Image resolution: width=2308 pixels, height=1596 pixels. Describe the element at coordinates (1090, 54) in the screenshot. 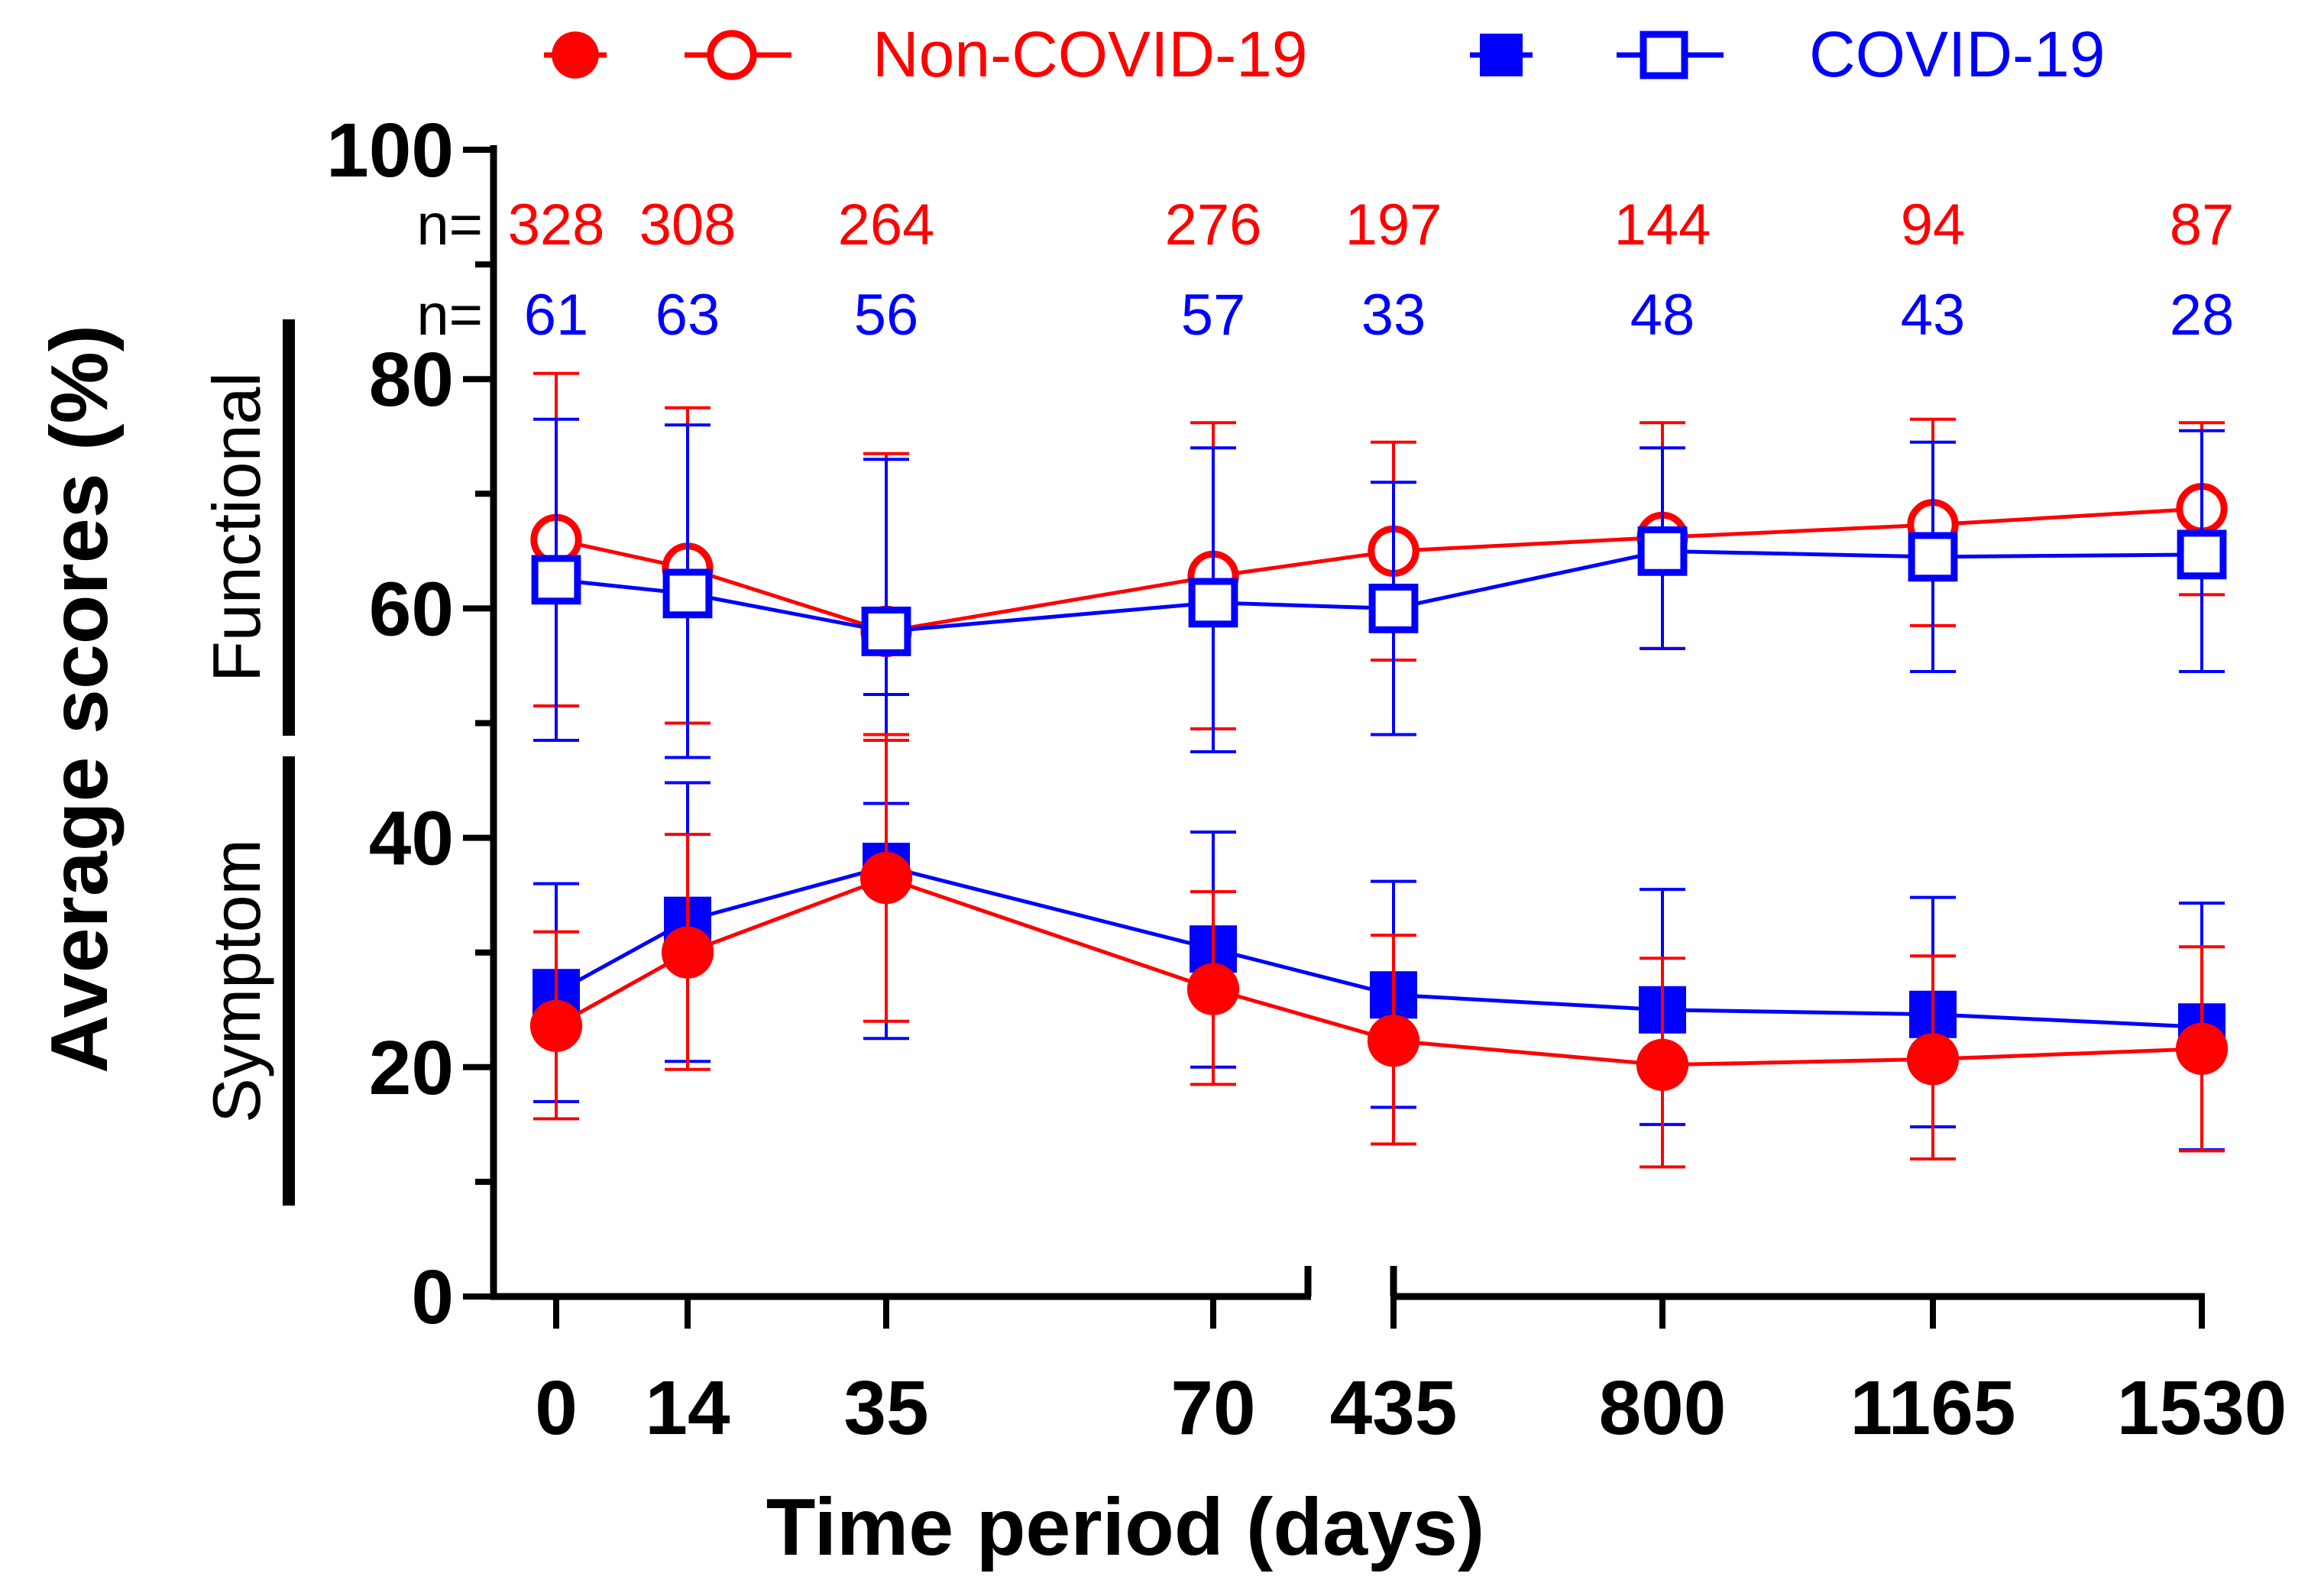

I see `legend-label-non-covid: Non-COVID-19` at that location.